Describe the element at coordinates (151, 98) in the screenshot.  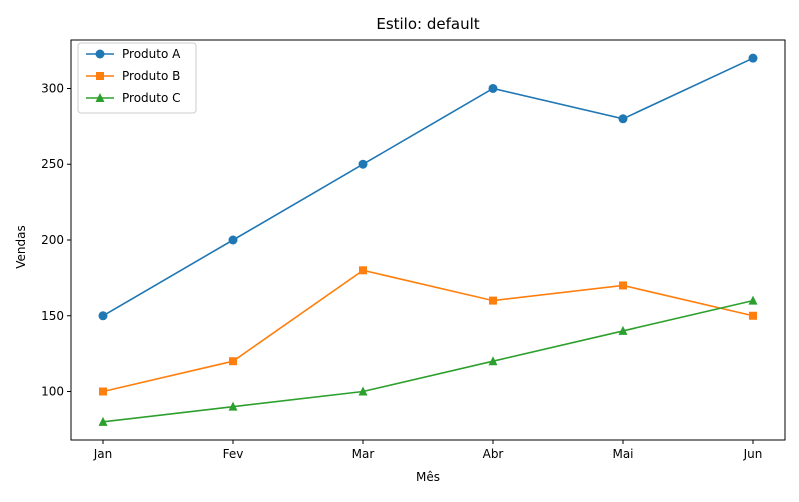
I see `legend-entry-label: Produto C` at that location.